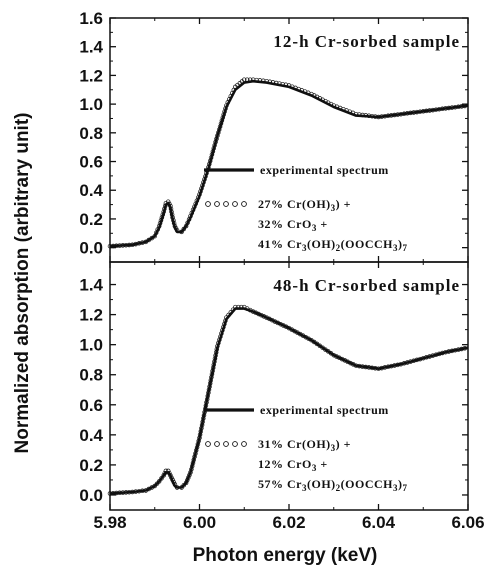 The width and height of the screenshot is (494, 570). What do you see at coordinates (199, 522) in the screenshot?
I see `x-tick-label: 6.00` at bounding box center [199, 522].